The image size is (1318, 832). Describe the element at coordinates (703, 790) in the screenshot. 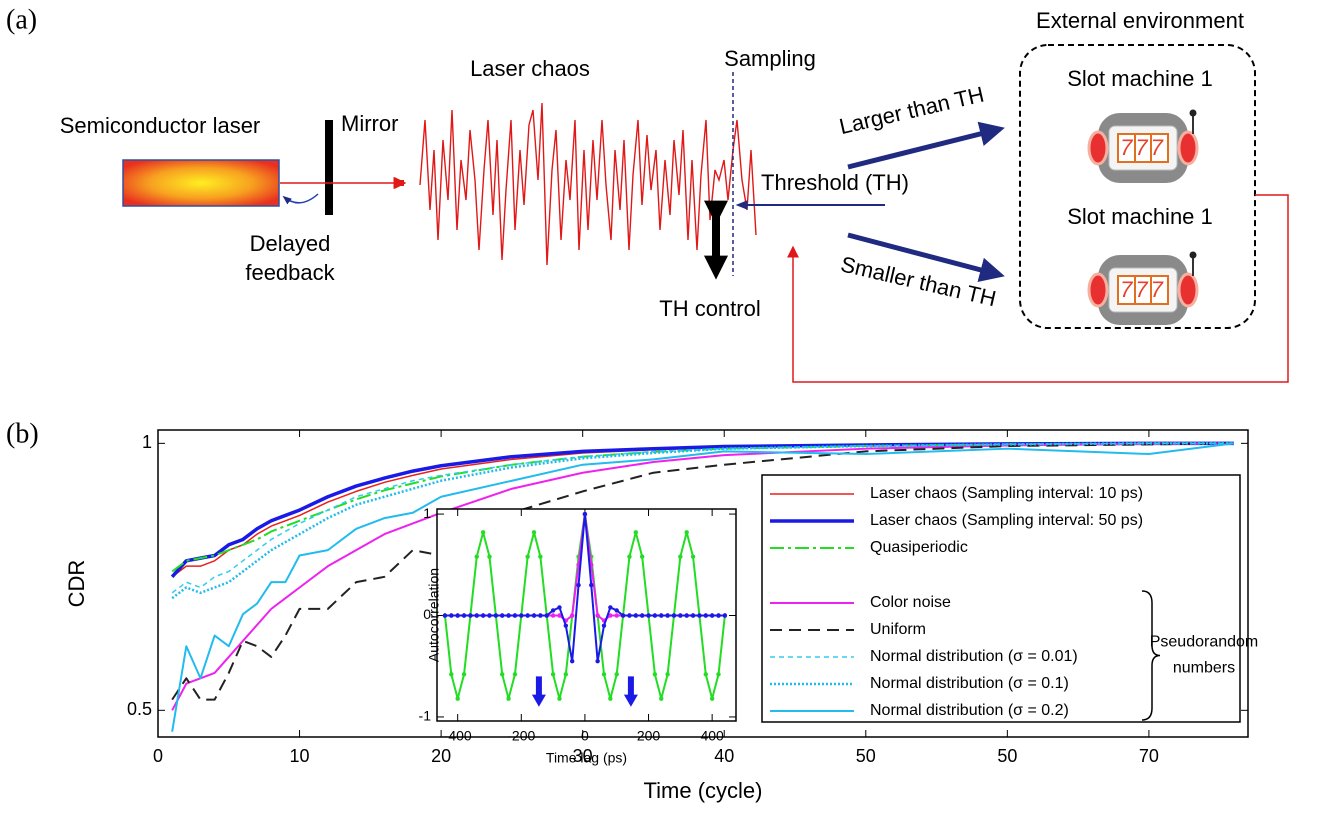

I see `x-axis-title: Time (cycle)` at that location.